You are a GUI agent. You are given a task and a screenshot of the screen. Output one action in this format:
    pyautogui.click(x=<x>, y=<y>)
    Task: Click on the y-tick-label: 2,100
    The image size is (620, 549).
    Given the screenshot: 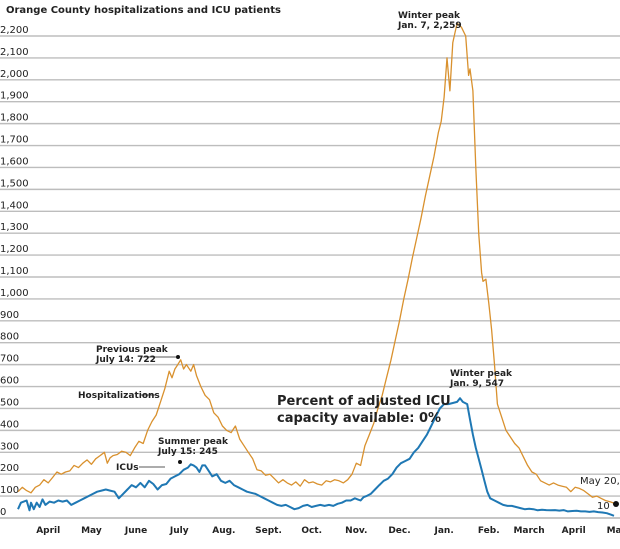 What is the action you would take?
    pyautogui.click(x=14, y=52)
    